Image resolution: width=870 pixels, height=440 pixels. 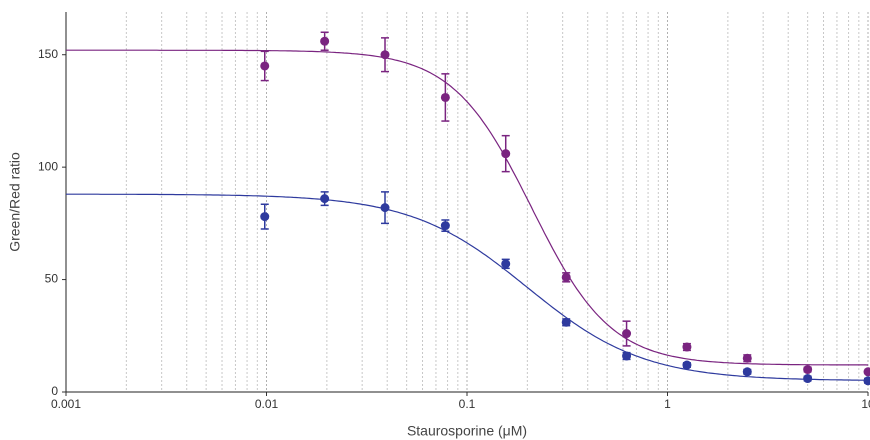 I want to click on y-tick-label: 50, so click(x=52, y=279).